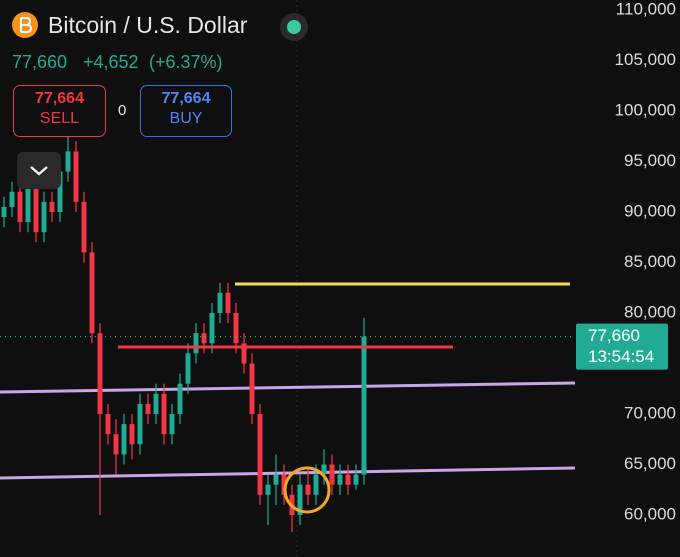  I want to click on sell-button: 77,664 SELL, so click(59, 111).